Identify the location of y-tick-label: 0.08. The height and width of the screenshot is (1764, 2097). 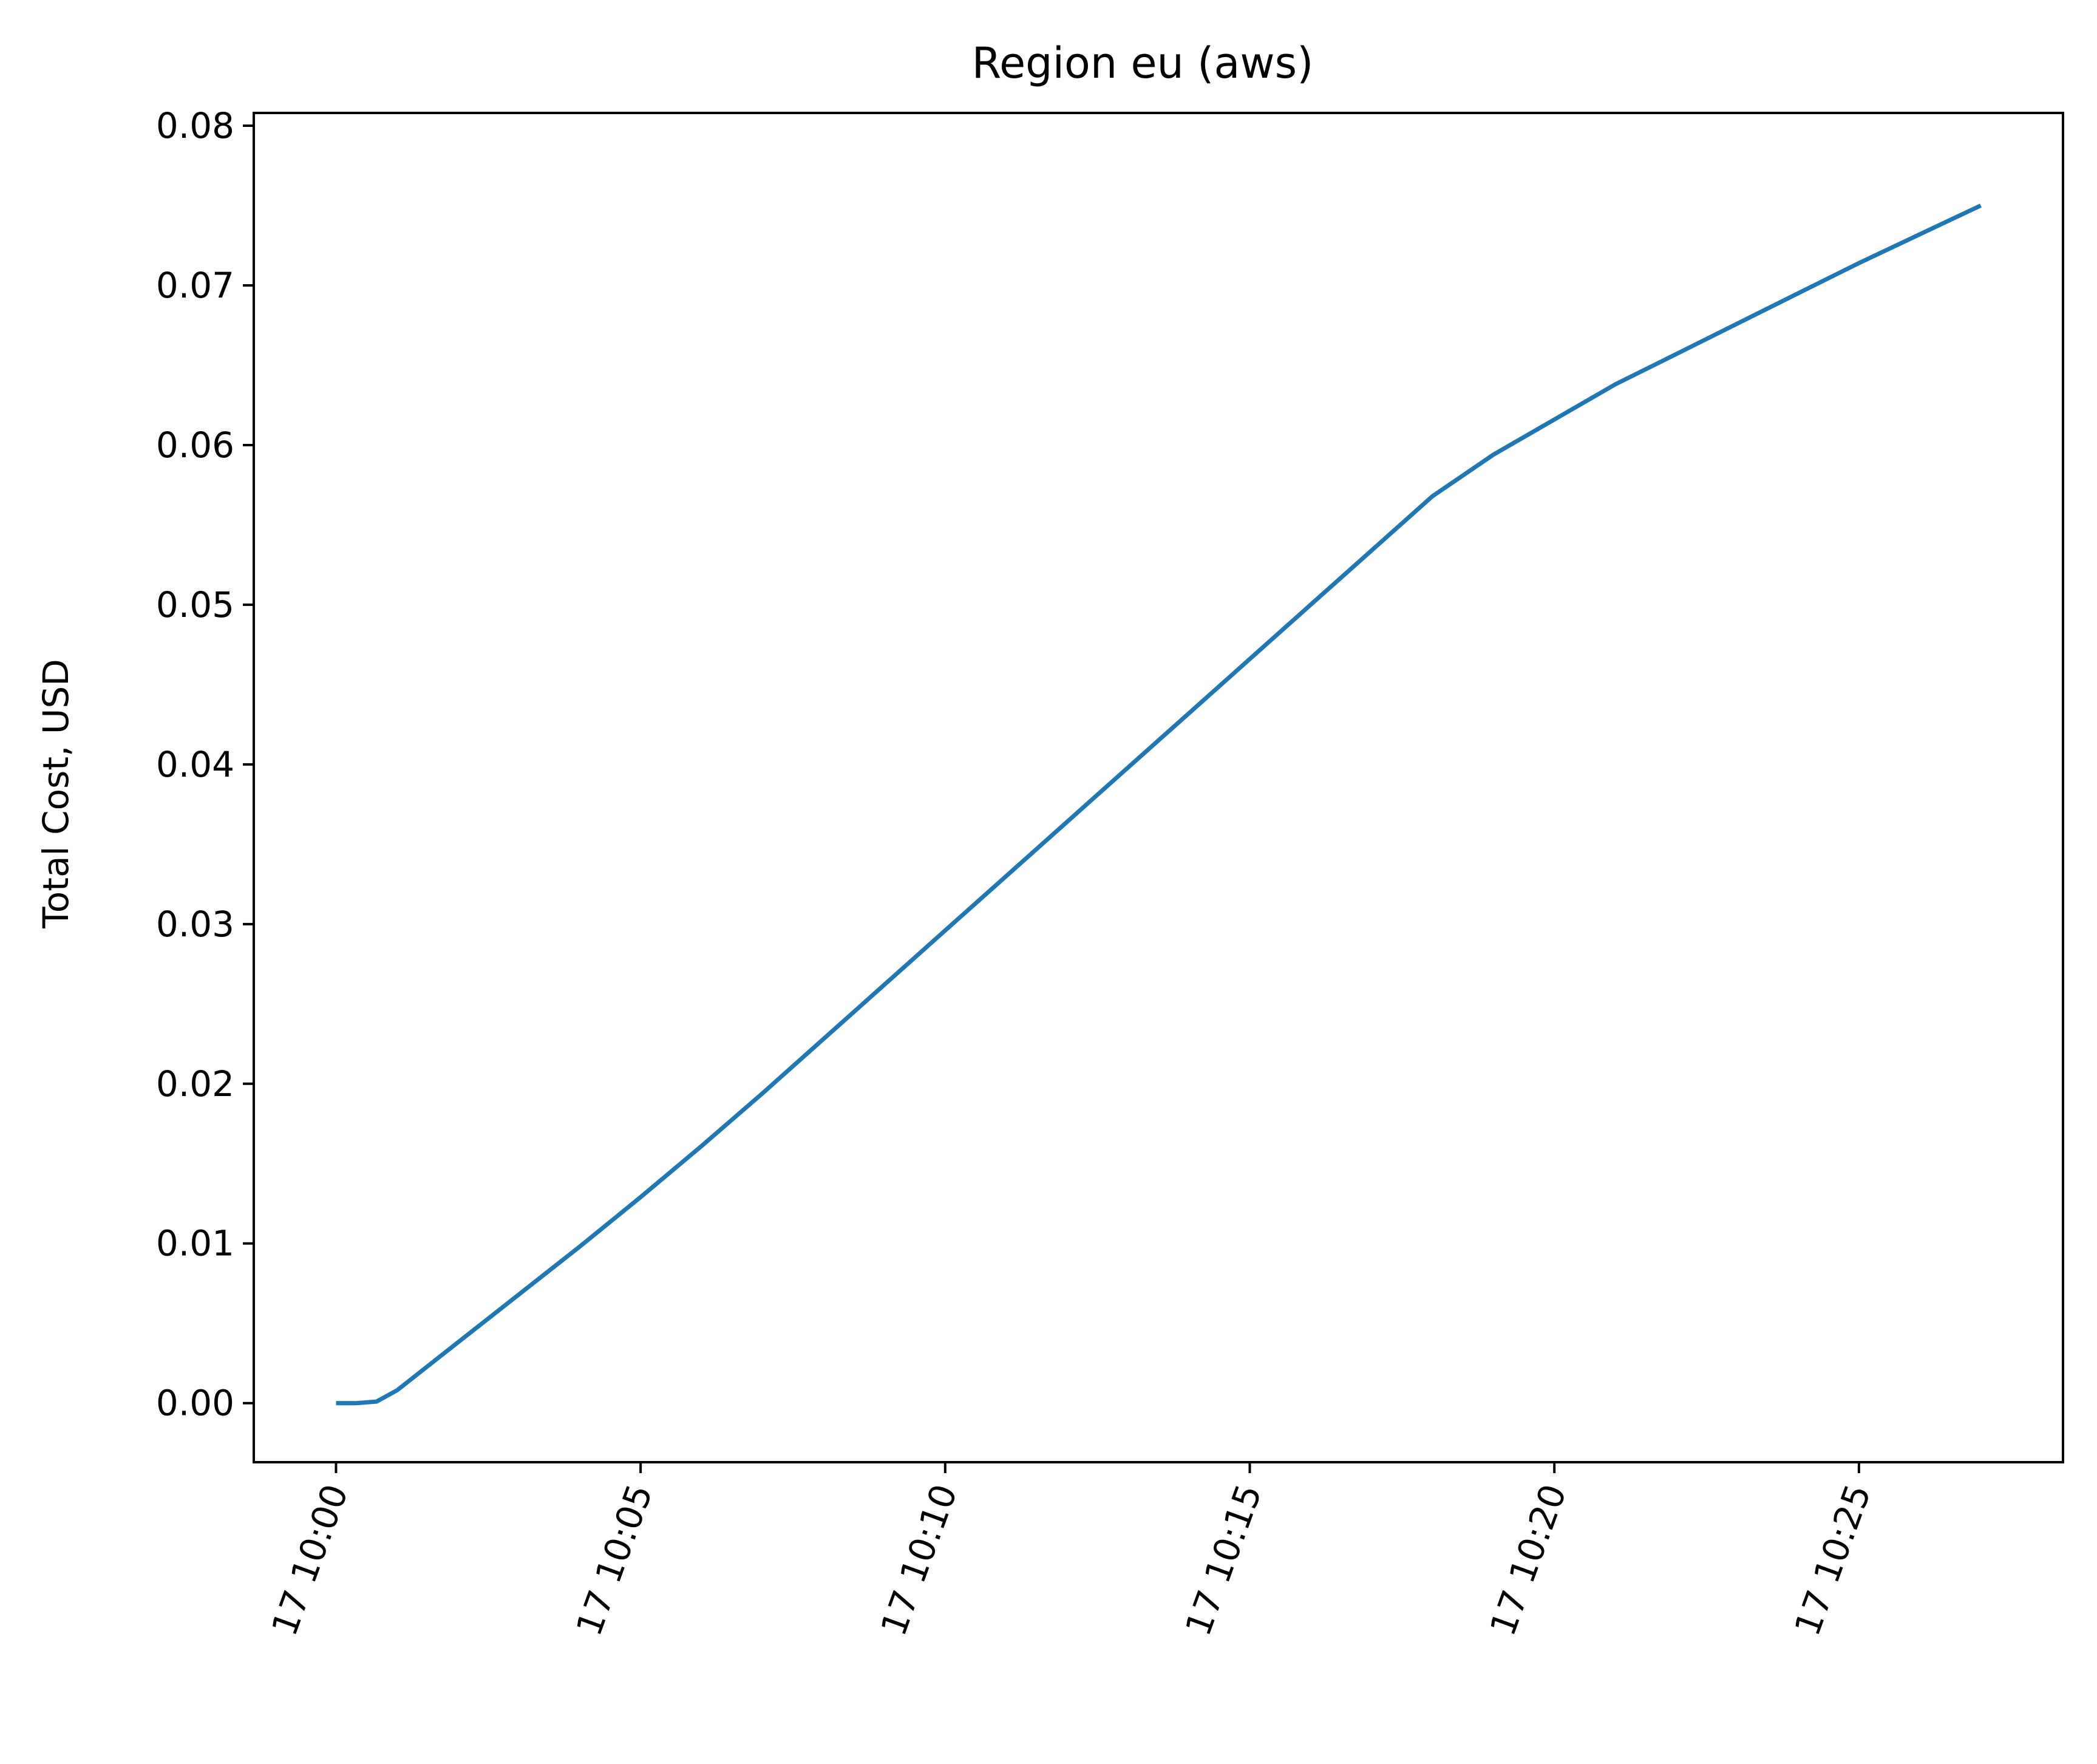
(195, 125).